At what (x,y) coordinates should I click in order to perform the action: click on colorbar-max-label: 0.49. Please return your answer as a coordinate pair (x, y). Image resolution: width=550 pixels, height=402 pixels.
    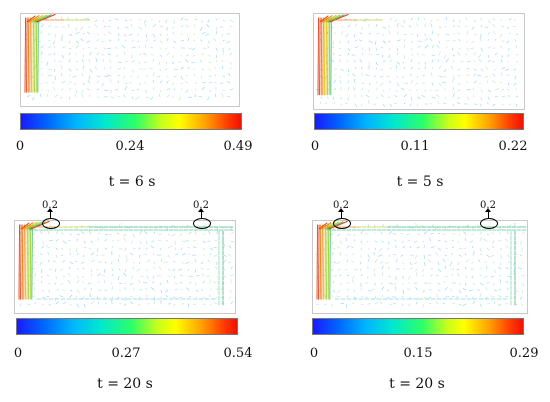
    Looking at the image, I should click on (238, 146).